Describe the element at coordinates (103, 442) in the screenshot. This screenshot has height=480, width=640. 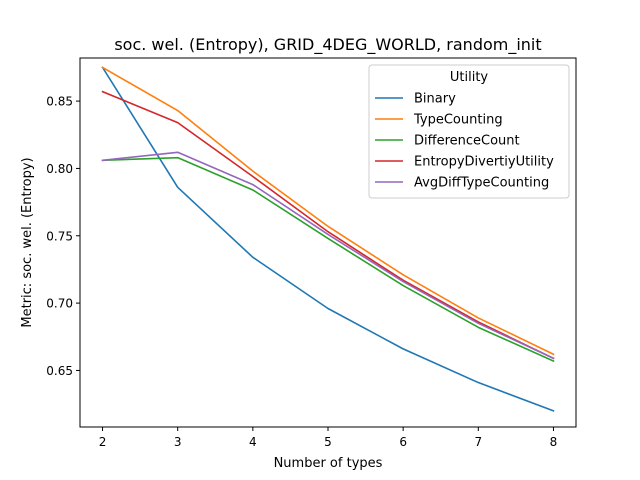
I see `x-tick-label-0: 2` at that location.